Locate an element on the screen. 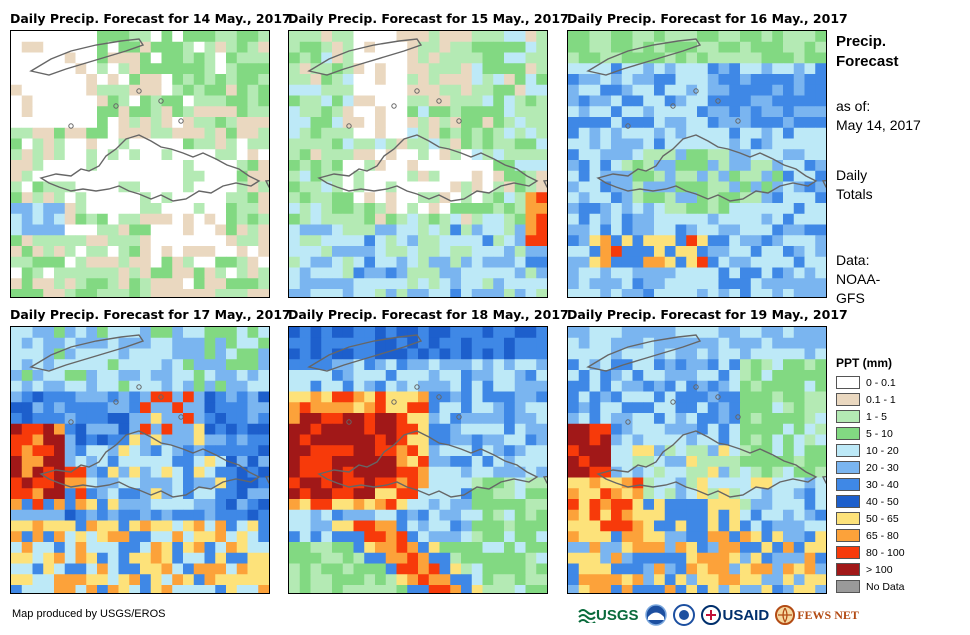 The image size is (970, 635). side-asof: as of: May 14, 2017 is located at coordinates (878, 116).